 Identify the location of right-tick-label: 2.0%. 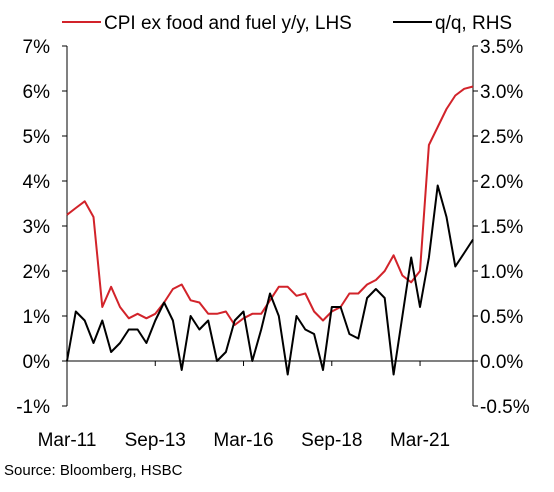
(501, 182).